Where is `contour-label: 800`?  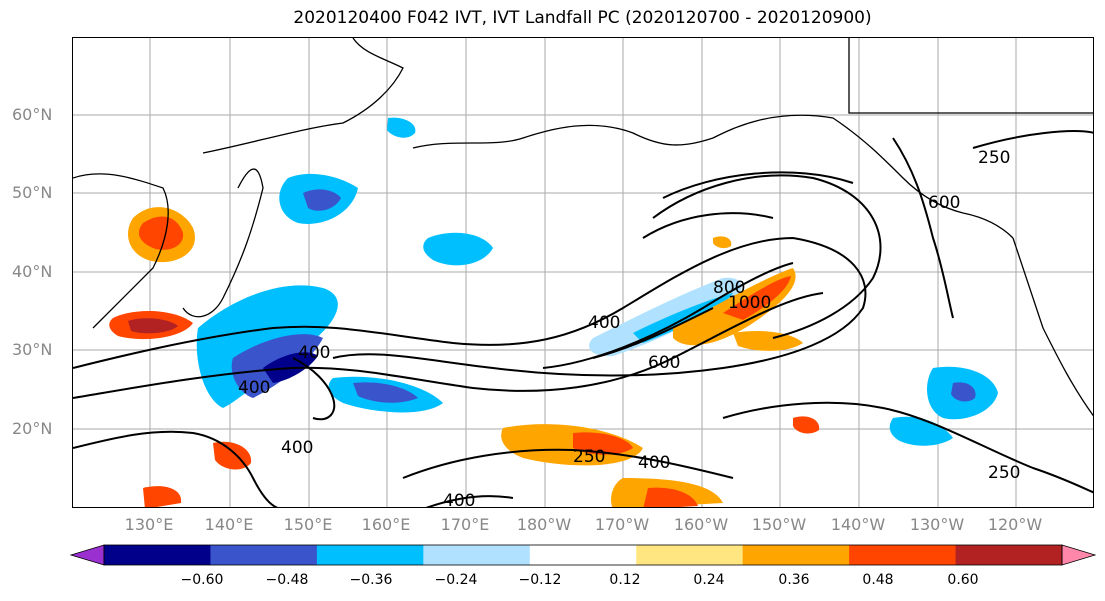
contour-label: 800 is located at coordinates (729, 288).